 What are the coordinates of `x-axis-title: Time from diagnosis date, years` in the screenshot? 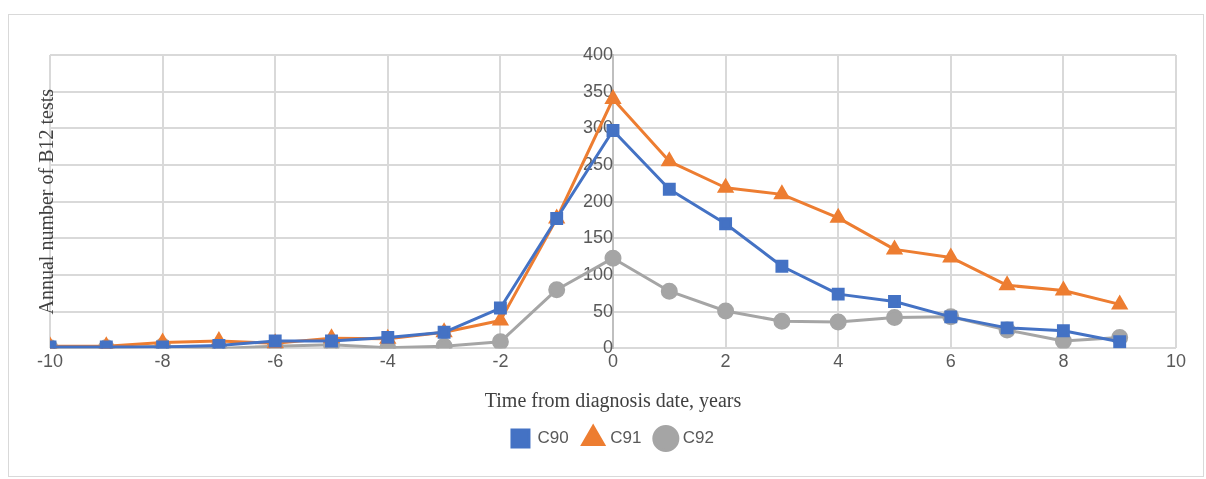 It's located at (613, 401).